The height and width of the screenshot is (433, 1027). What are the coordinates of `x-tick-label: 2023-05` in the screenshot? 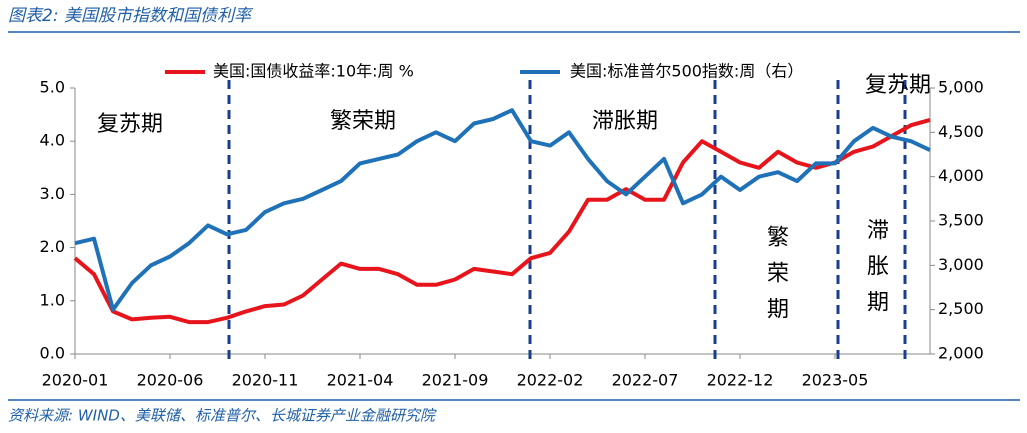 It's located at (835, 380).